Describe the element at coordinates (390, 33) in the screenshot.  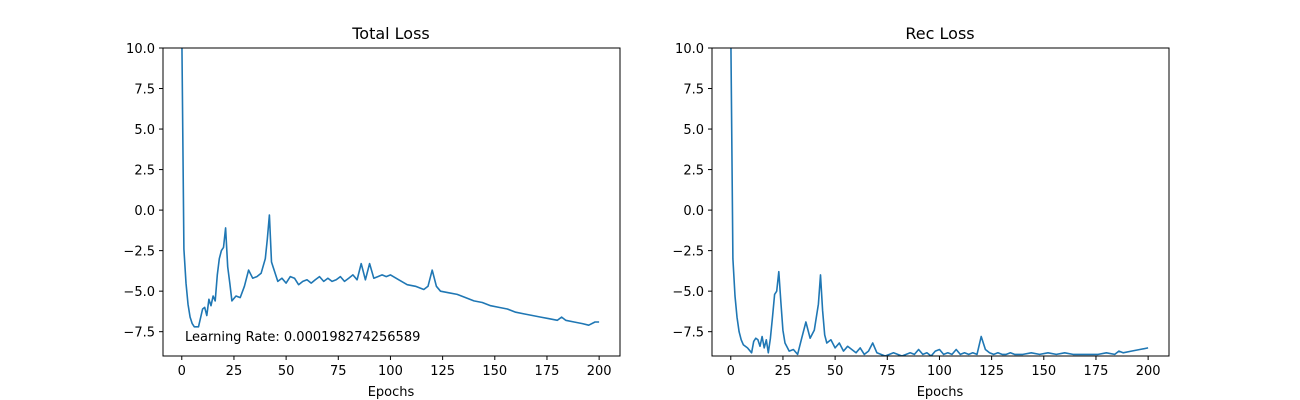
I see `chart-title: Total Loss` at that location.